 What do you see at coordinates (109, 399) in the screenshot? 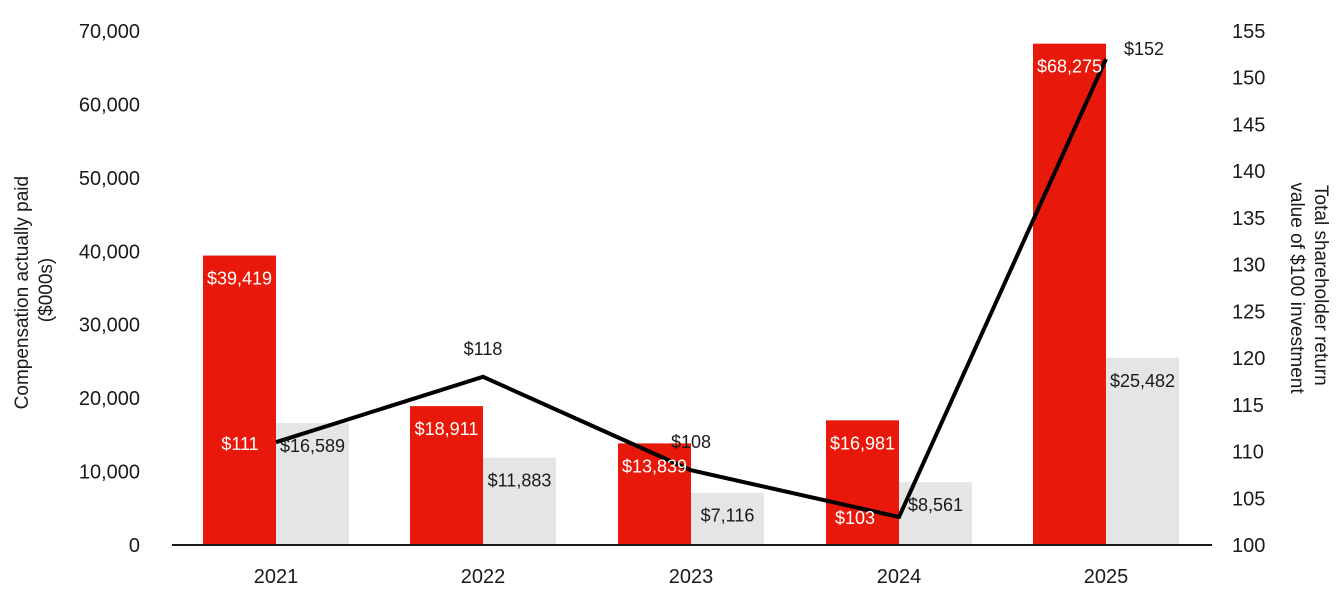
I see `left-tick-label: 20,000` at bounding box center [109, 399].